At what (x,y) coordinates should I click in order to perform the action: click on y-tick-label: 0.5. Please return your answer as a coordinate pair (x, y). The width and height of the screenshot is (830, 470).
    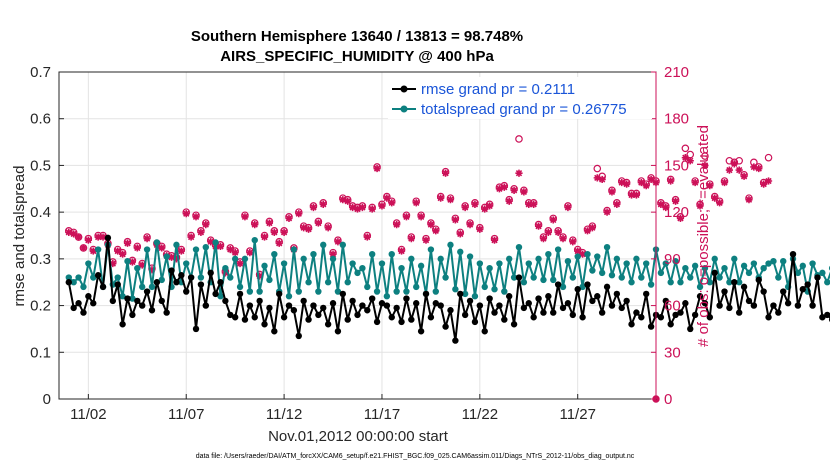
    Looking at the image, I should click on (40, 165).